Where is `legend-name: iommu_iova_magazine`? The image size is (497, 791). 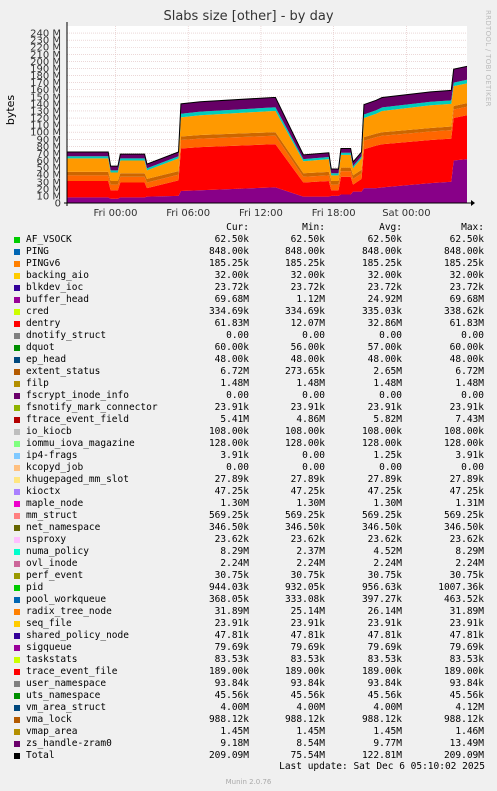
legend-name: iommu_iova_magazine is located at coordinates (80, 443).